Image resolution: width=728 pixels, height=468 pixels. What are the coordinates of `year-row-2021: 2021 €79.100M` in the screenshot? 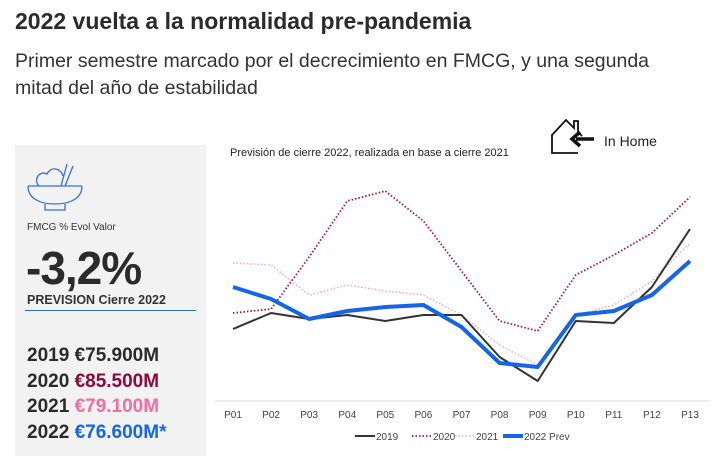 It's located at (96, 407).